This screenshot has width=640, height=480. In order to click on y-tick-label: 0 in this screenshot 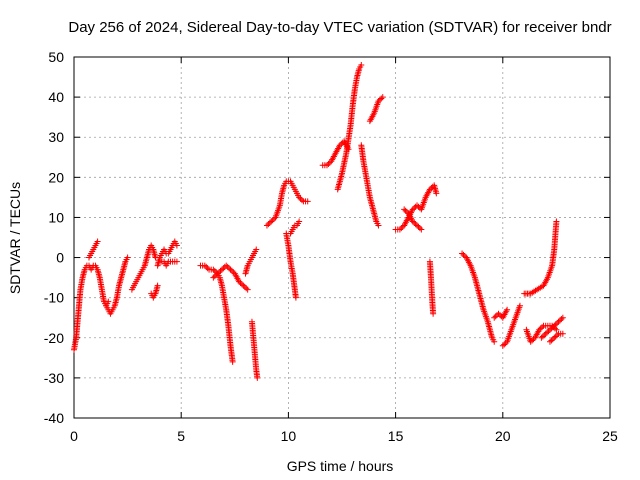, I will do `click(60, 258)`.